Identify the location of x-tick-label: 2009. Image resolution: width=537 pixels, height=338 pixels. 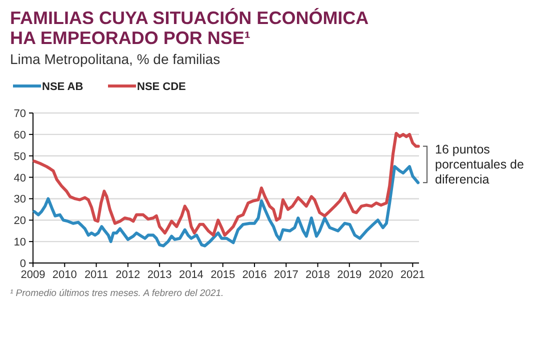
(33, 275).